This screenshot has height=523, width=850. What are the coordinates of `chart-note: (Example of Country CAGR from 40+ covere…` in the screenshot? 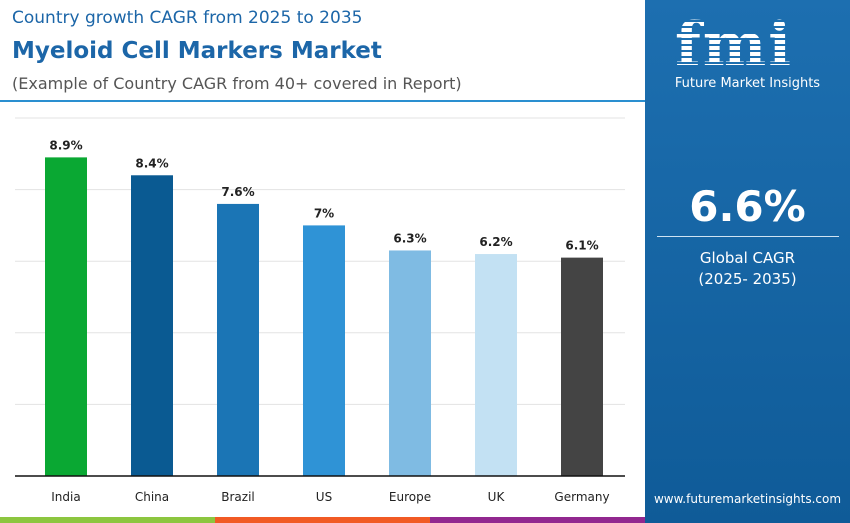 It's located at (237, 83).